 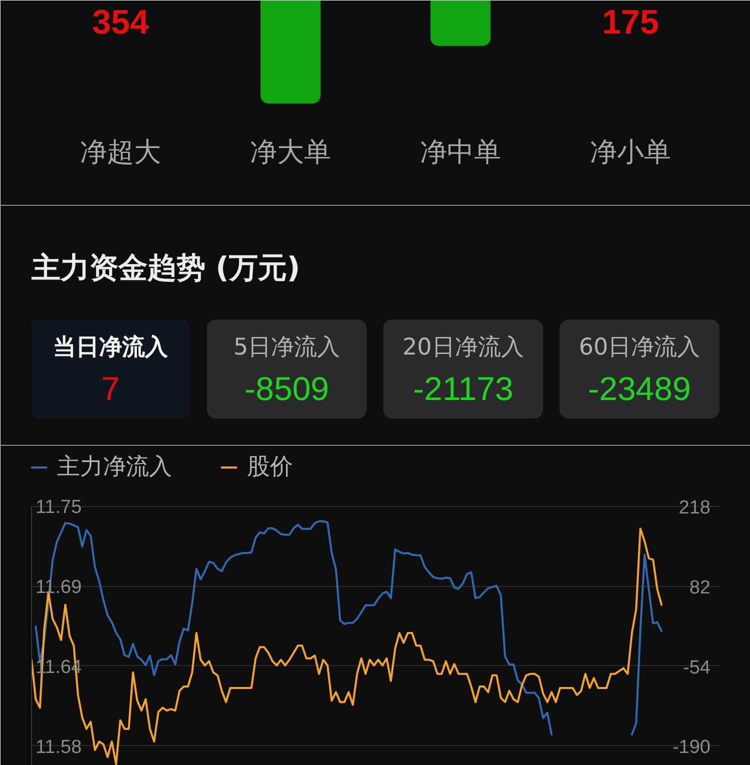 I want to click on category-label: 当日净流入, so click(x=111, y=347).